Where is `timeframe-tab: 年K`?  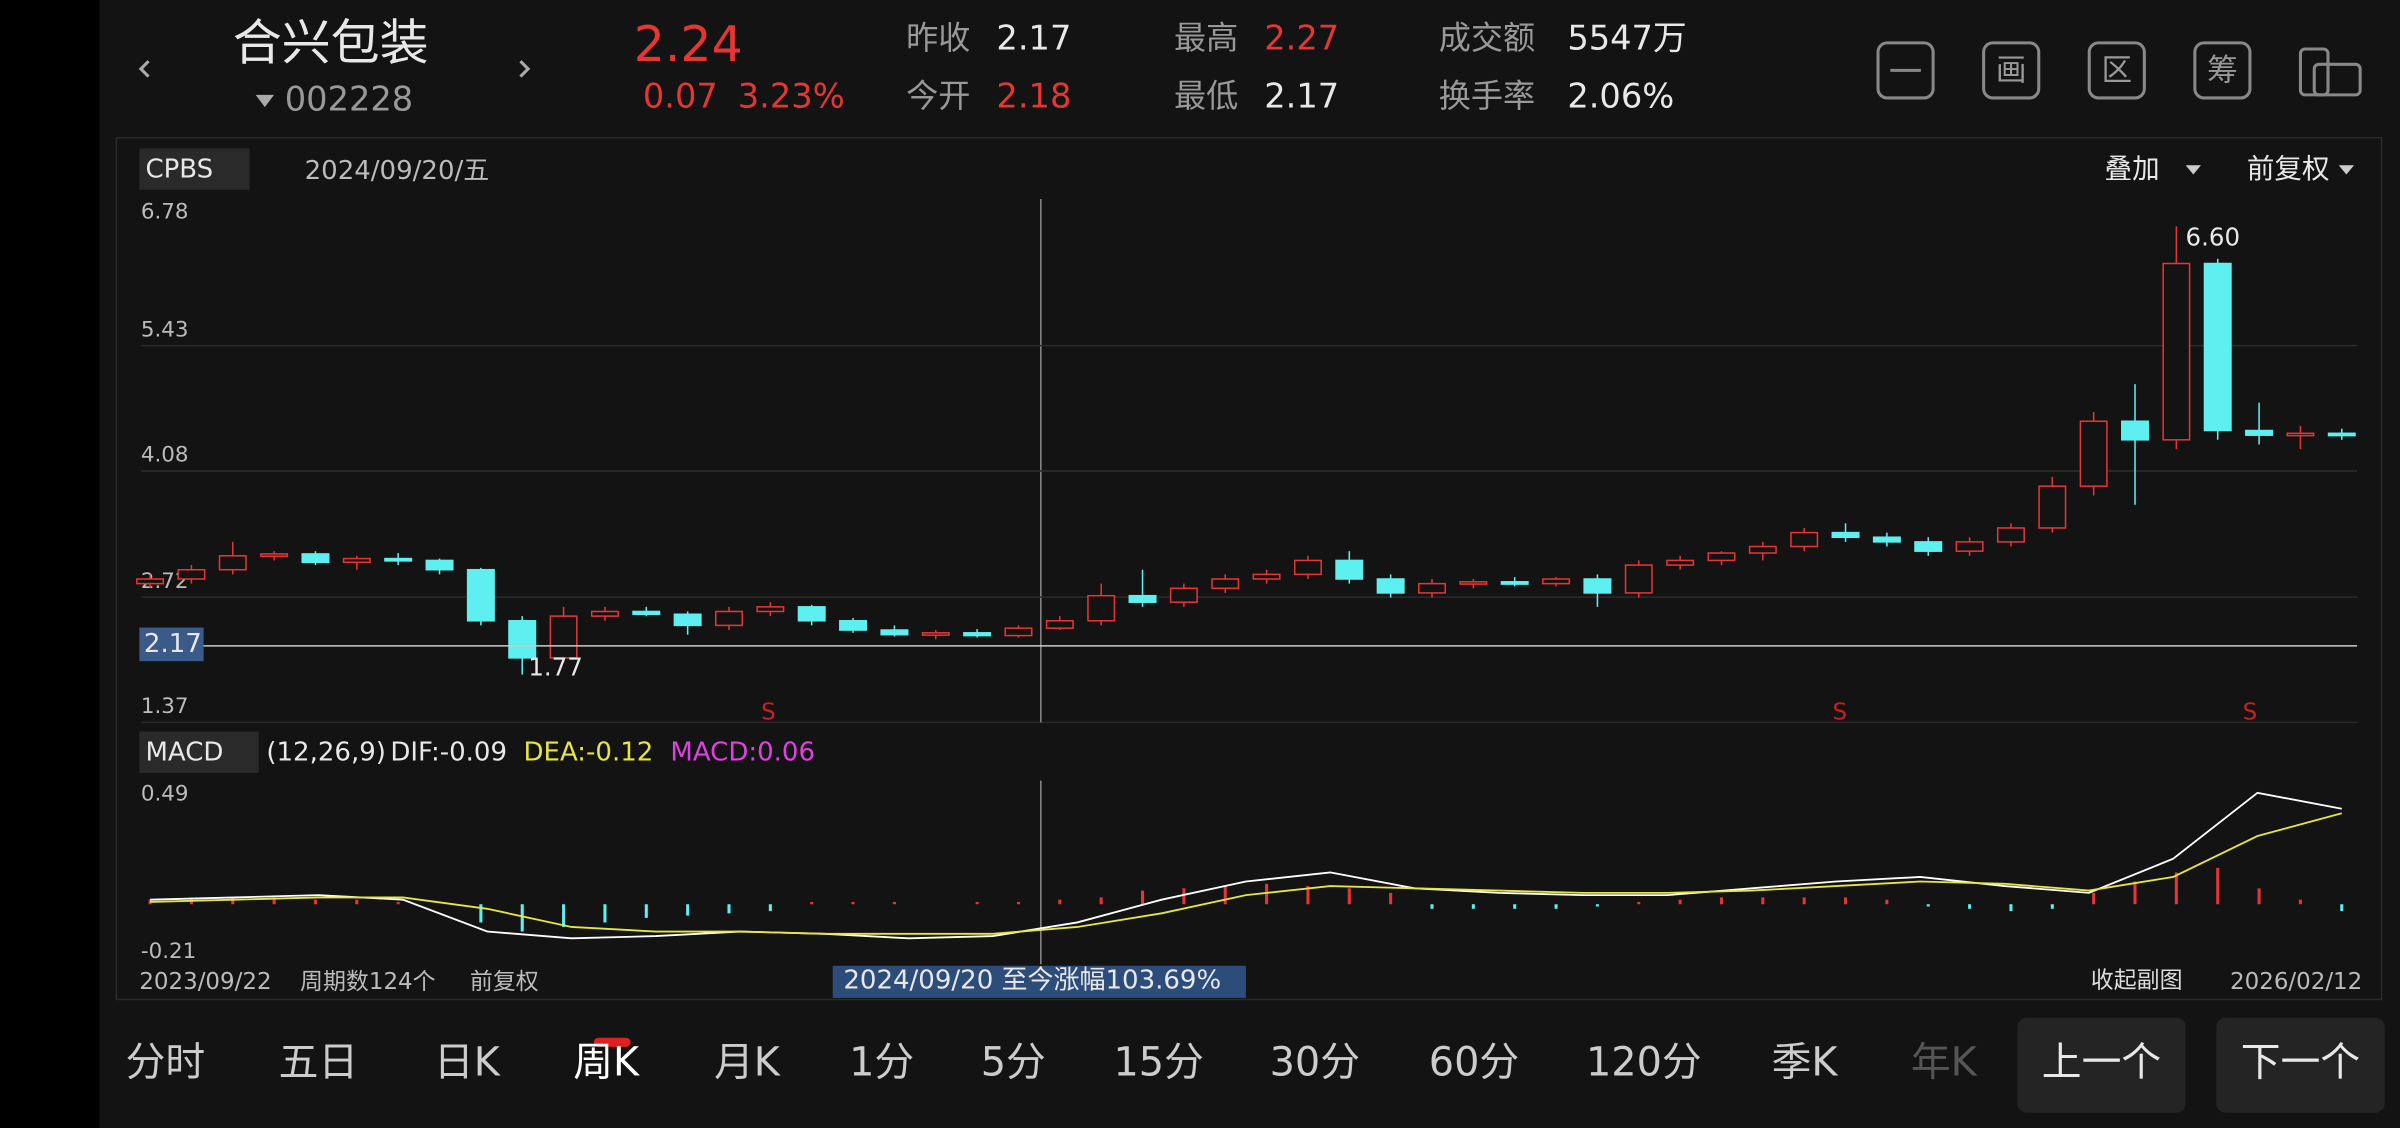 timeframe-tab: 年K is located at coordinates (1944, 1063).